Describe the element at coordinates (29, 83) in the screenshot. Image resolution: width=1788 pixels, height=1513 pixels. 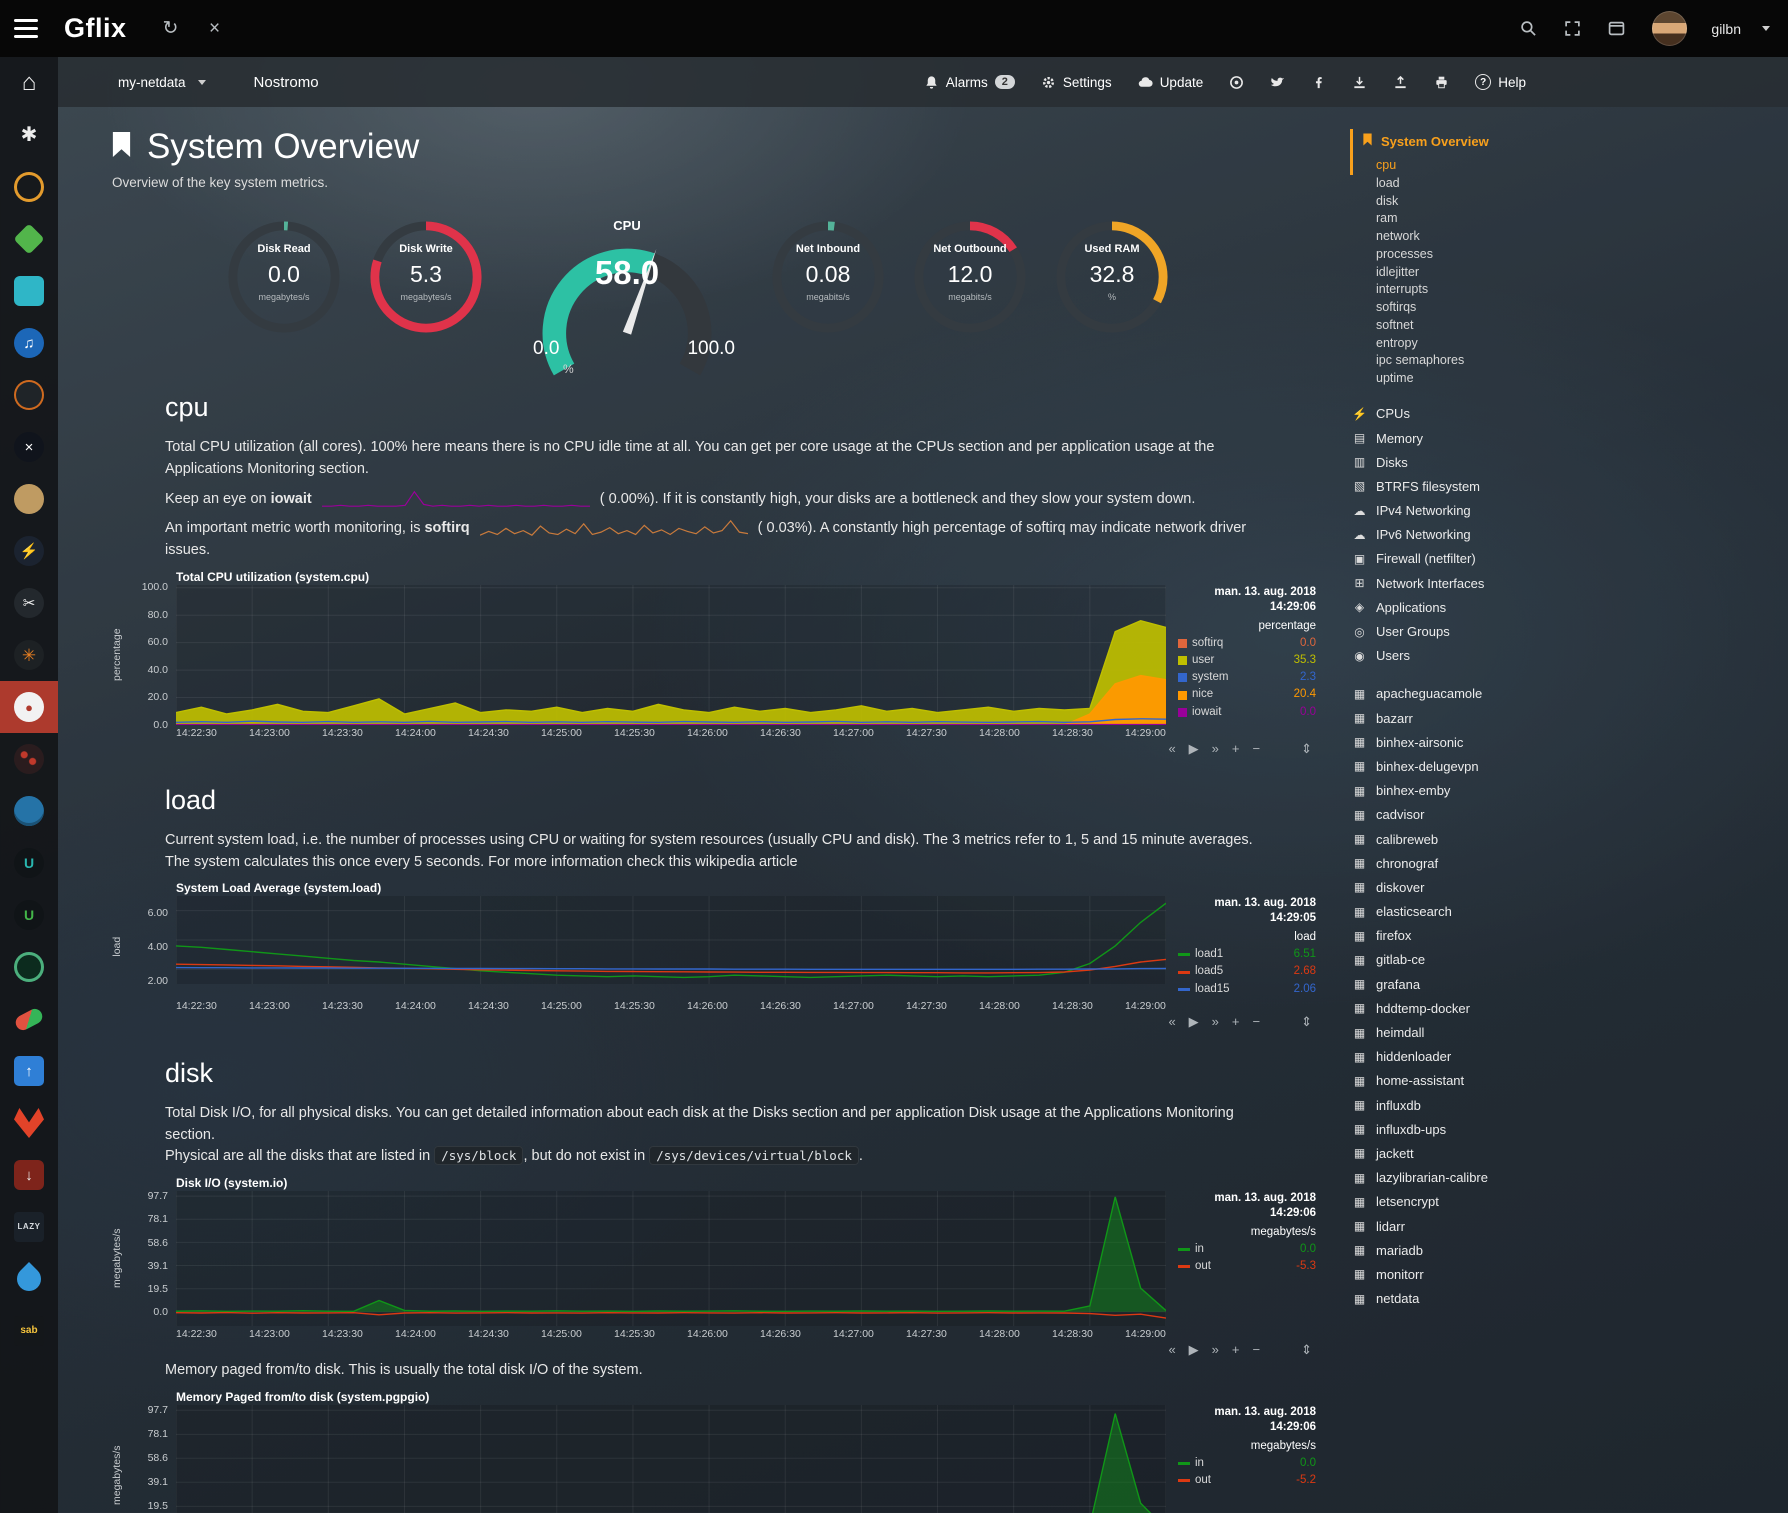
I see `sidebar-app: ⌂` at that location.